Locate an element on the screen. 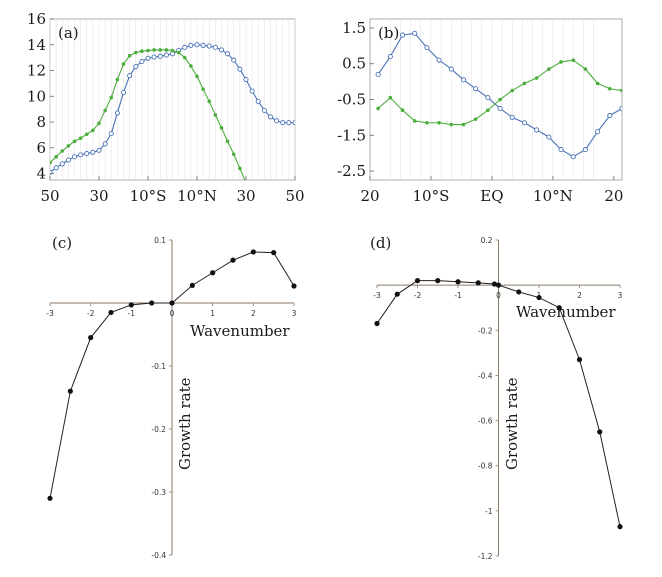  panel-b-xtick-label: 10°S is located at coordinates (431, 196).